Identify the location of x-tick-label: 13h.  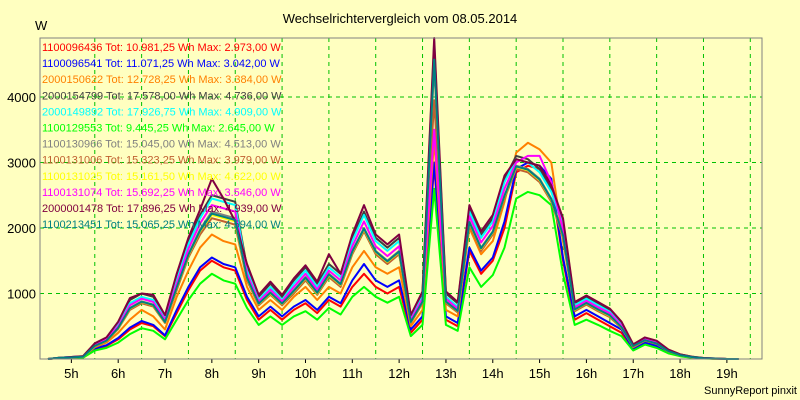
(446, 373).